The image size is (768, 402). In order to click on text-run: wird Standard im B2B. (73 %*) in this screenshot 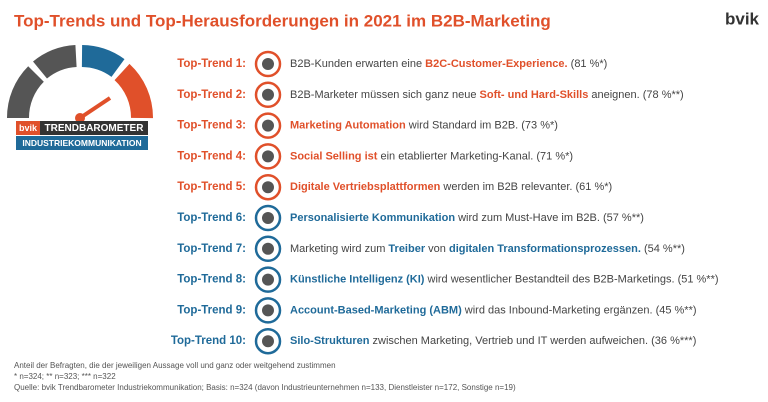, I will do `click(482, 126)`.